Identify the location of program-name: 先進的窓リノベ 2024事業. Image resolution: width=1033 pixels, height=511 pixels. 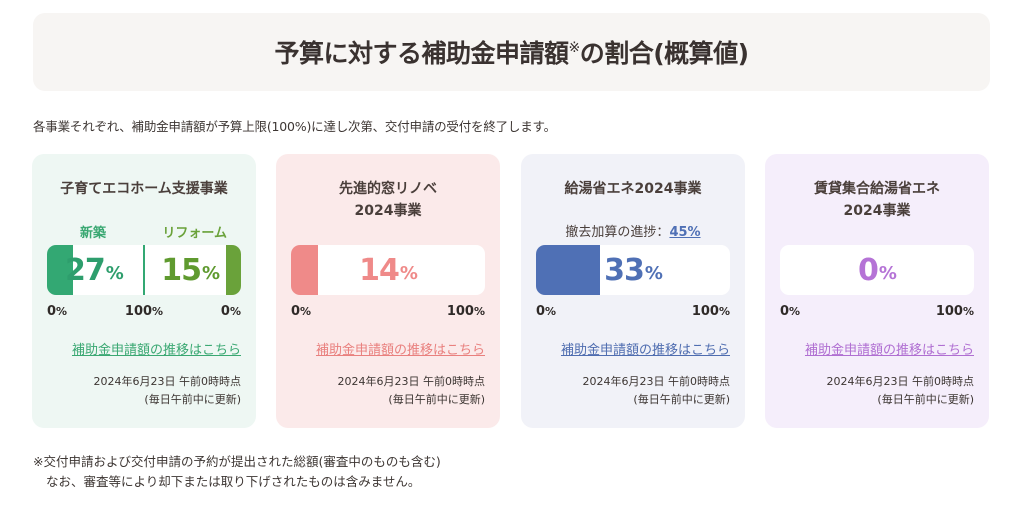
(388, 200).